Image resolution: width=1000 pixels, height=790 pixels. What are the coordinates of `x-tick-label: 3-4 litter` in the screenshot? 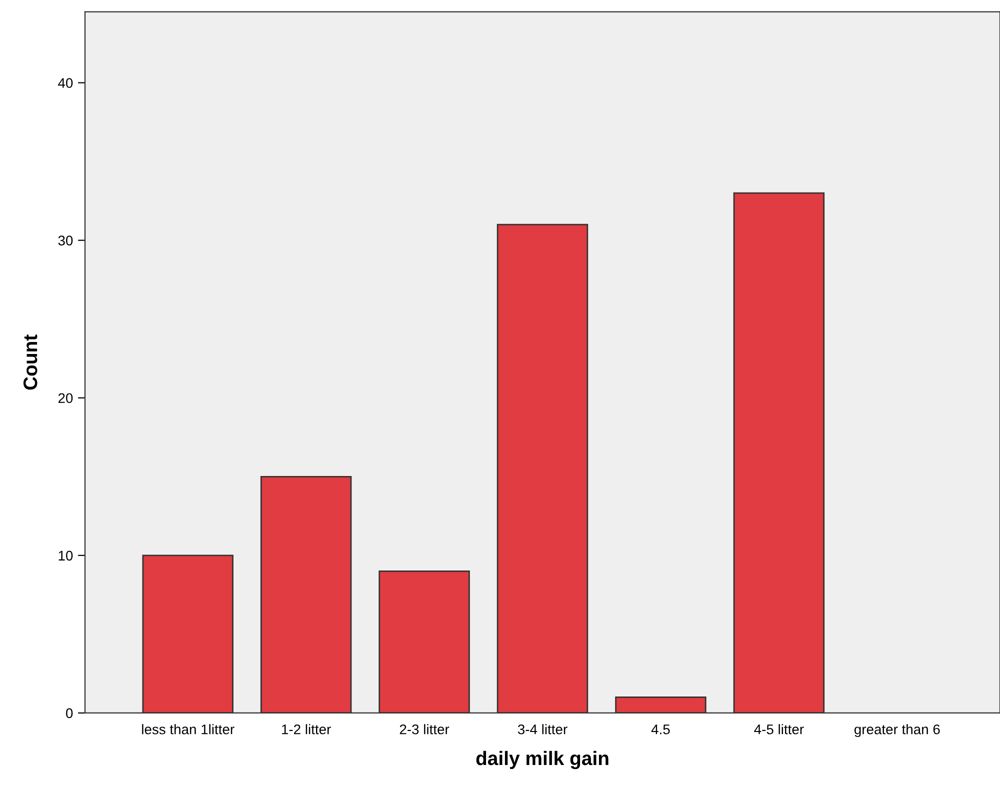 It's located at (543, 729).